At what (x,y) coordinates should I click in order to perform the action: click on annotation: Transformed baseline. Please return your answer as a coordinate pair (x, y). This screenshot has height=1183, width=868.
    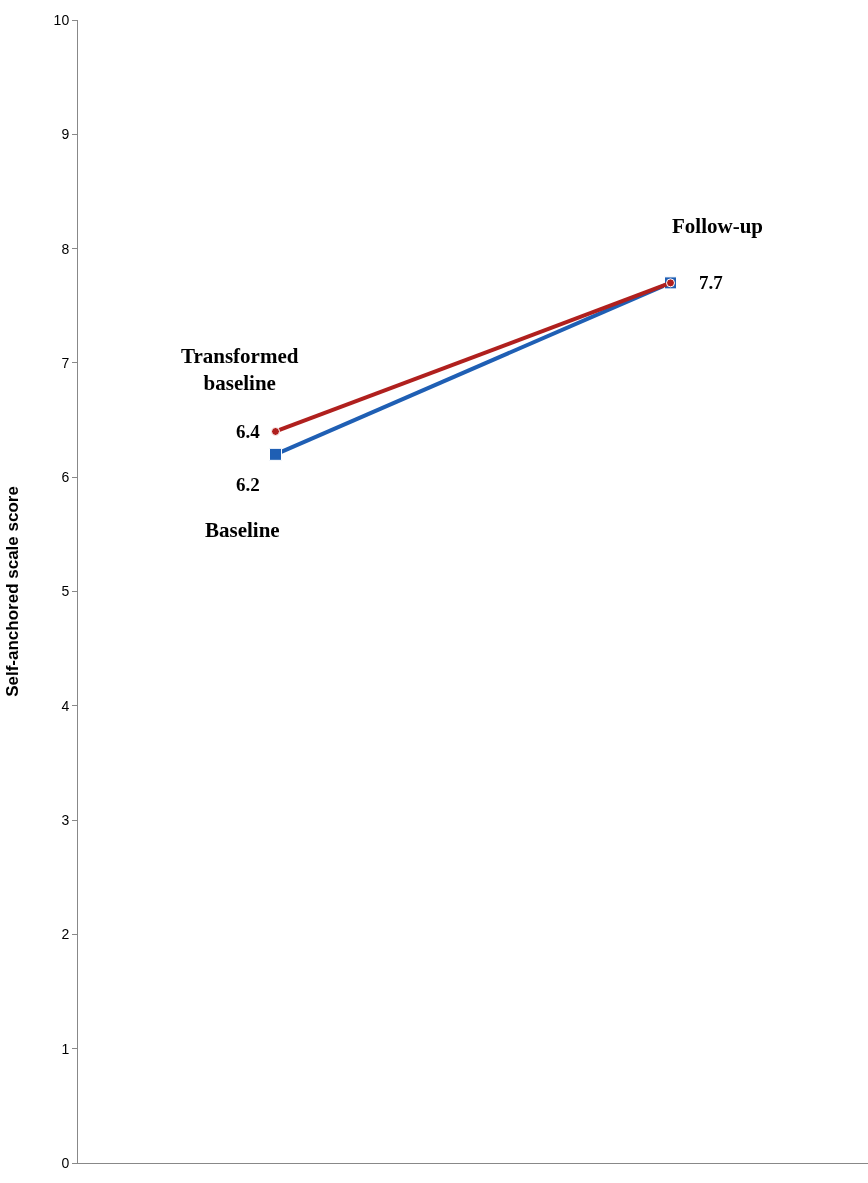
    Looking at the image, I should click on (240, 370).